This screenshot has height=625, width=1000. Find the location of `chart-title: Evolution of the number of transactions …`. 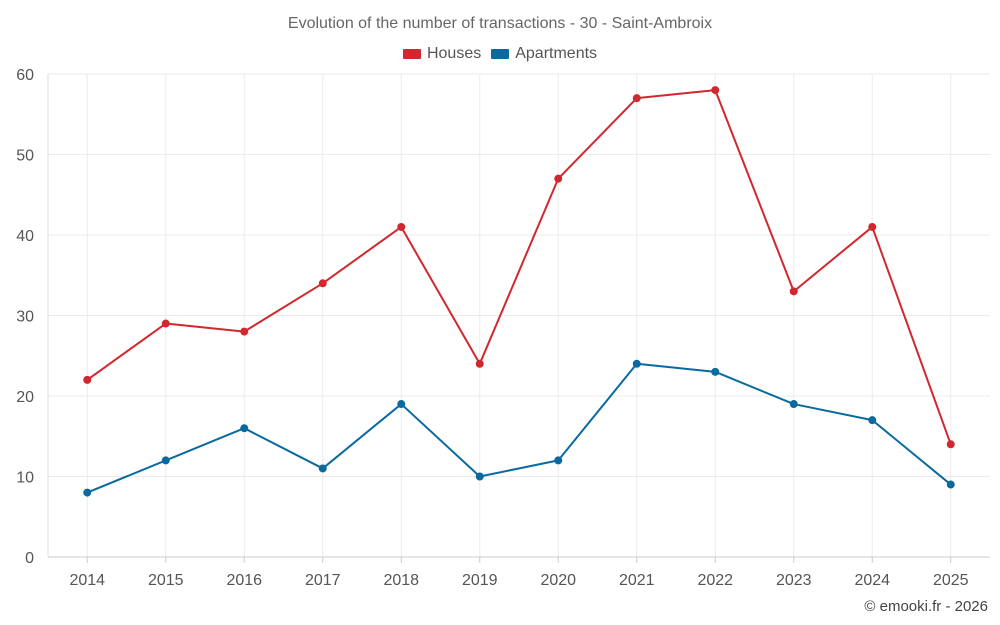

chart-title: Evolution of the number of transactions … is located at coordinates (500, 23).